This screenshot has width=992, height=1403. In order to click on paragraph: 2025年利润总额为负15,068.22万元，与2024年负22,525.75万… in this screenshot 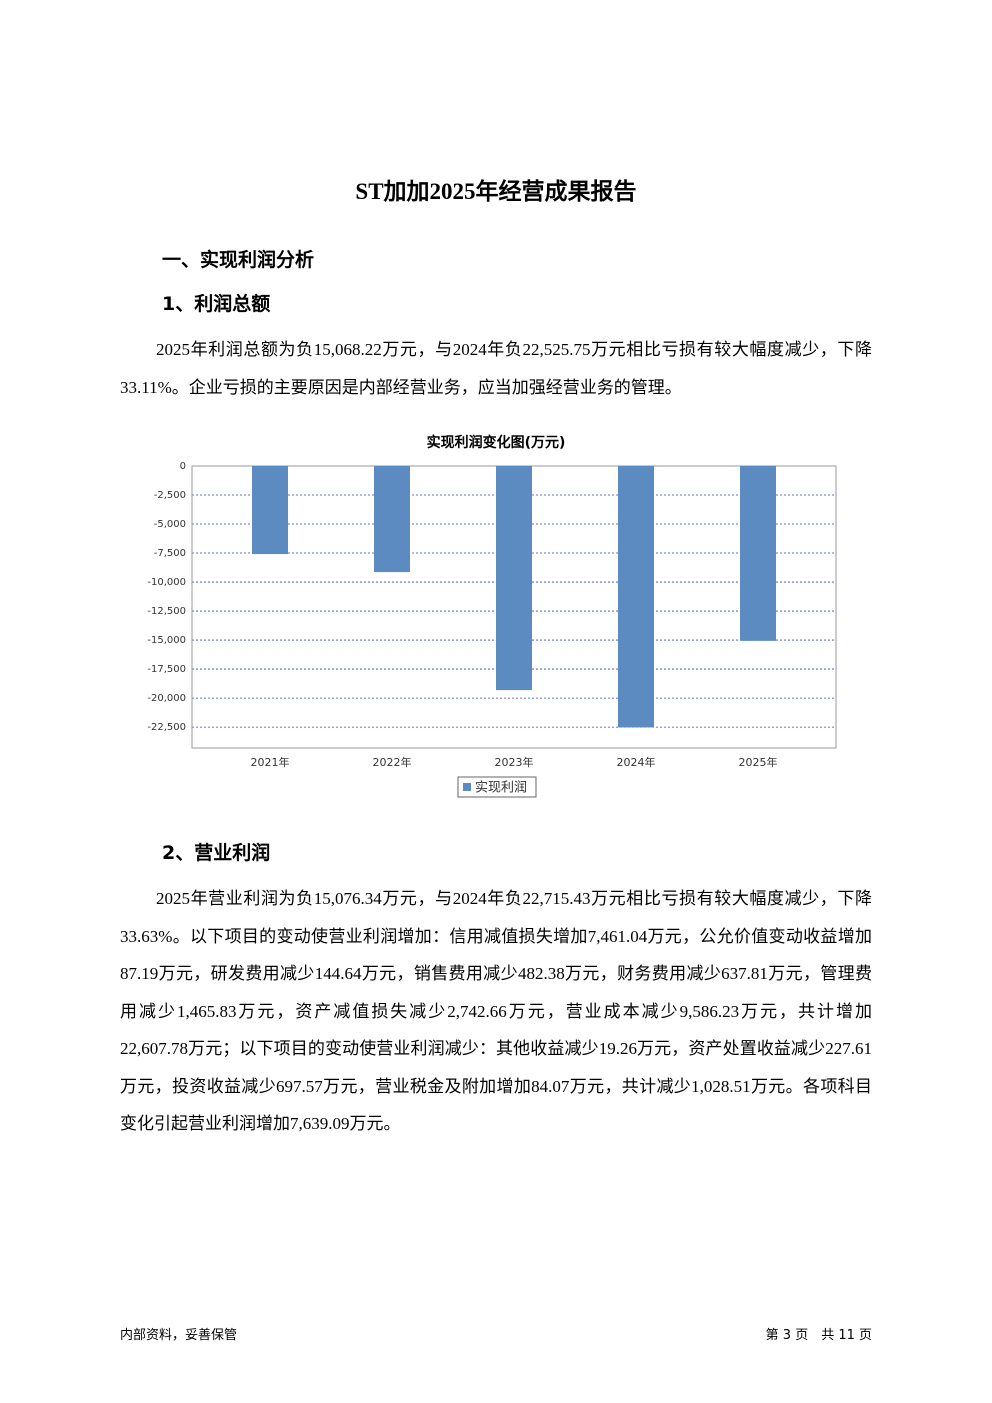, I will do `click(496, 368)`.